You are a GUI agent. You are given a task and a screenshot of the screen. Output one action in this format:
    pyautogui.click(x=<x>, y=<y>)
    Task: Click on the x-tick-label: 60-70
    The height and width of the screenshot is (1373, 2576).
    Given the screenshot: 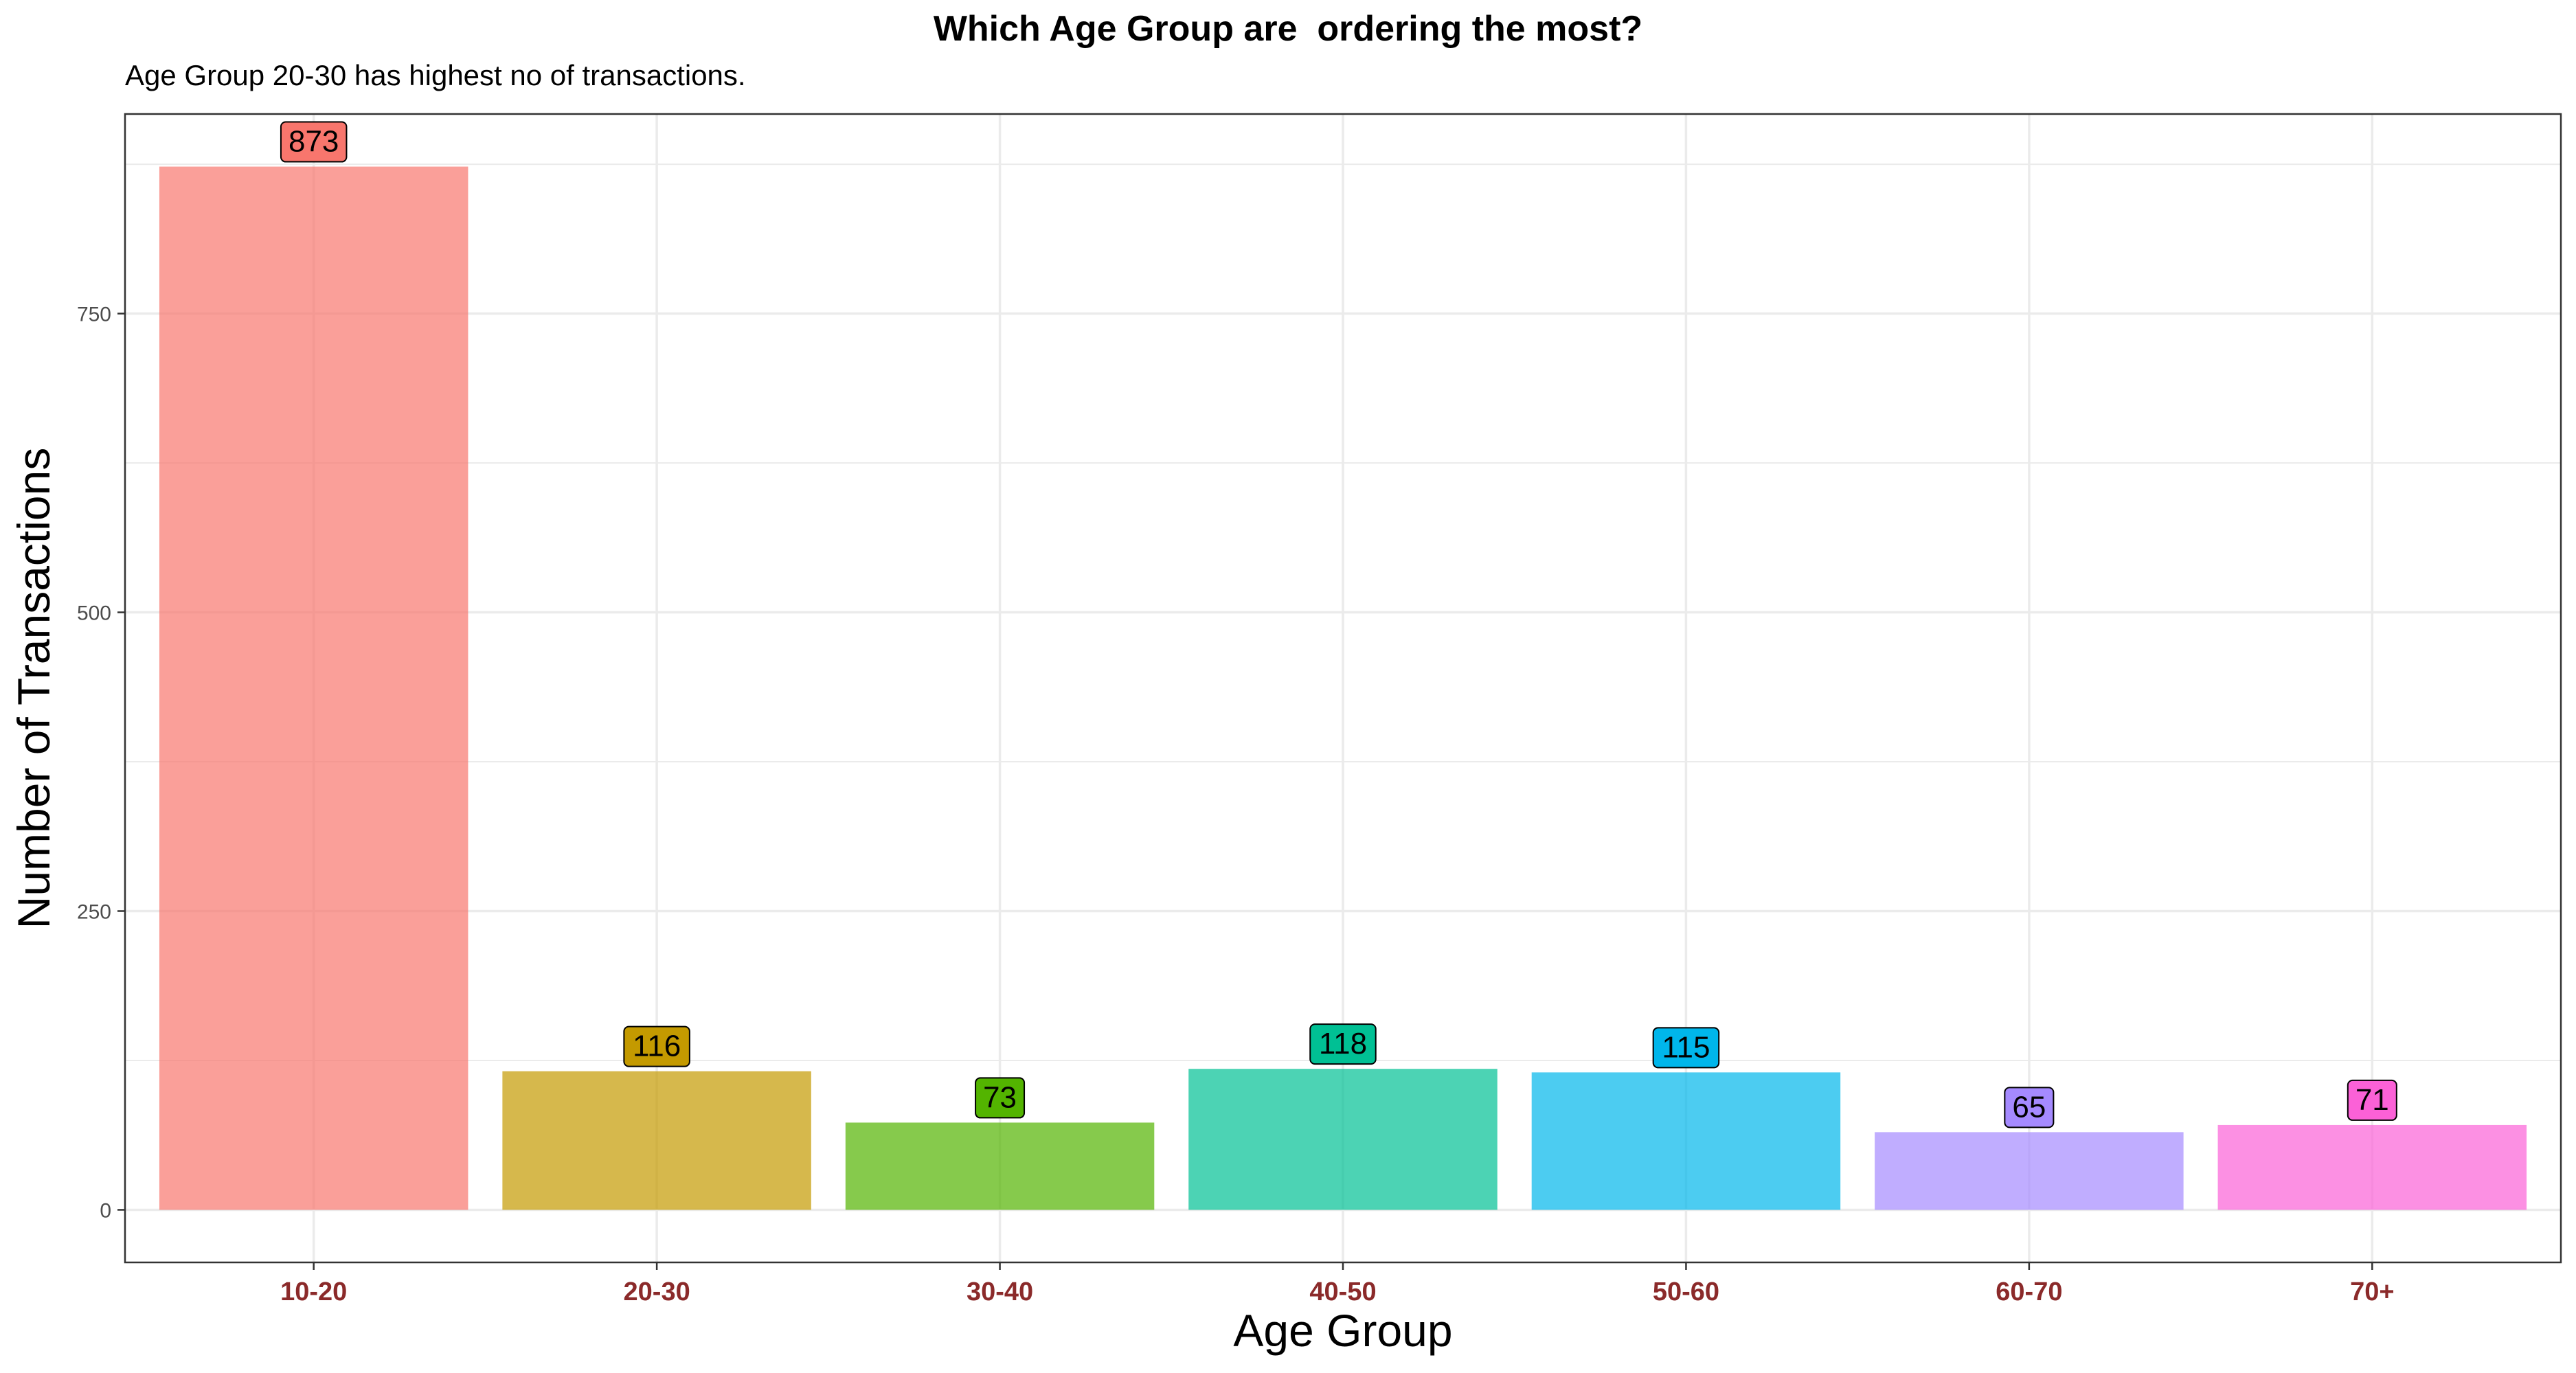 What is the action you would take?
    pyautogui.click(x=2029, y=1292)
    